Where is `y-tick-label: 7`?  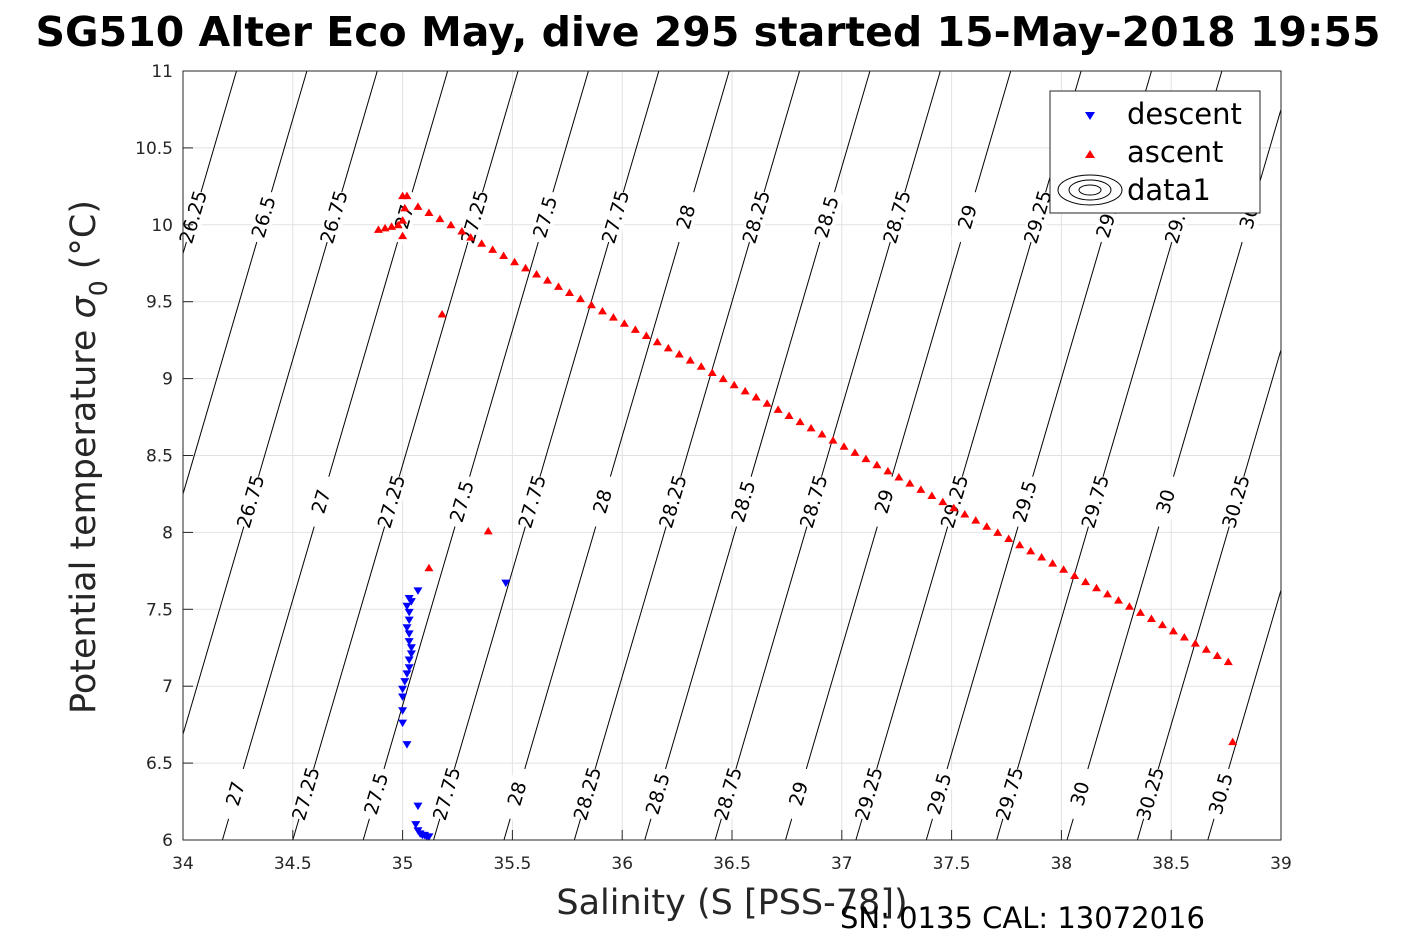
y-tick-label: 7 is located at coordinates (167, 687).